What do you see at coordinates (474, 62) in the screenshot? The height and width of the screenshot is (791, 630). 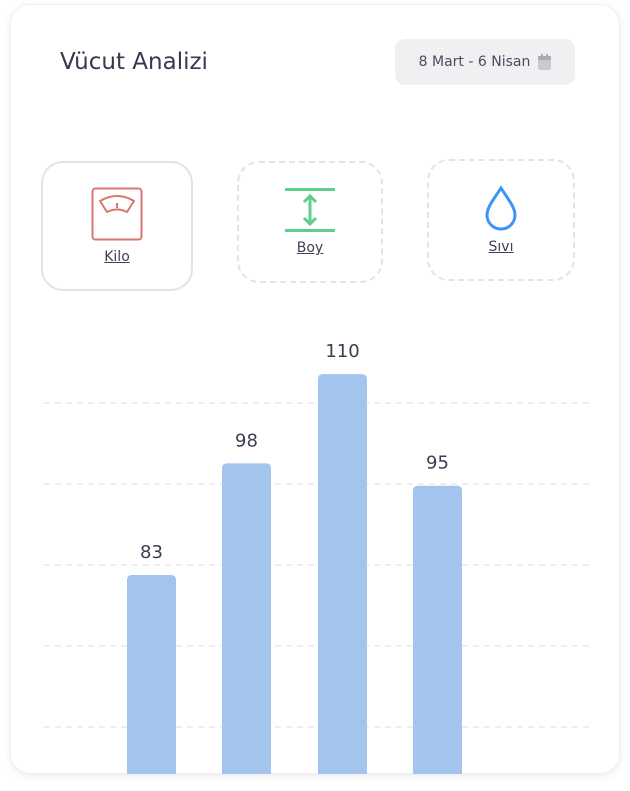 I see `date-range-label: 8 Mart - 6 Nisan` at bounding box center [474, 62].